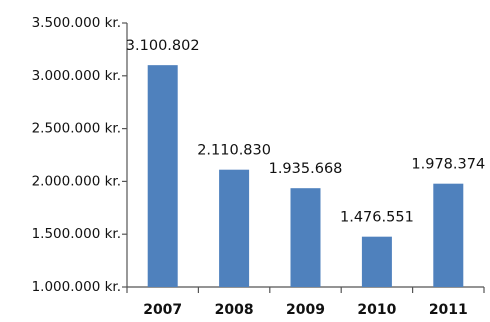 Image resolution: width=490 pixels, height=322 pixels. I want to click on x-tick-label: 2010, so click(376, 310).